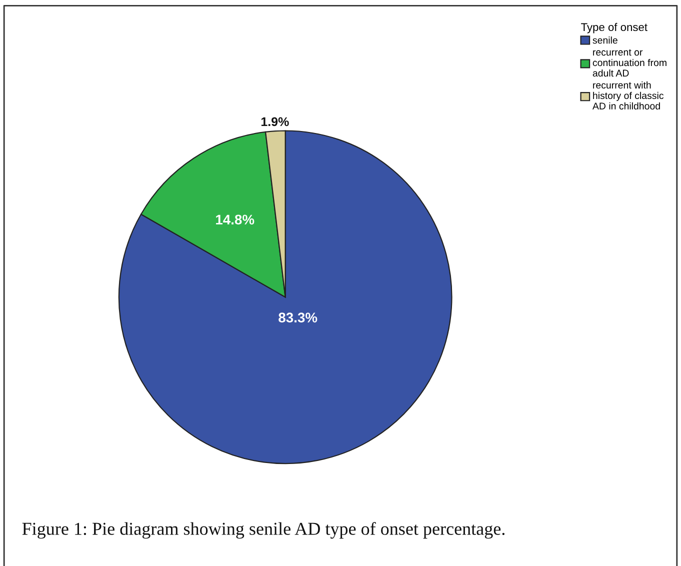 Image resolution: width=681 pixels, height=566 pixels. I want to click on caption: Figure 1: Pie diagram showing senile AD type of onset percentage., so click(263, 530).